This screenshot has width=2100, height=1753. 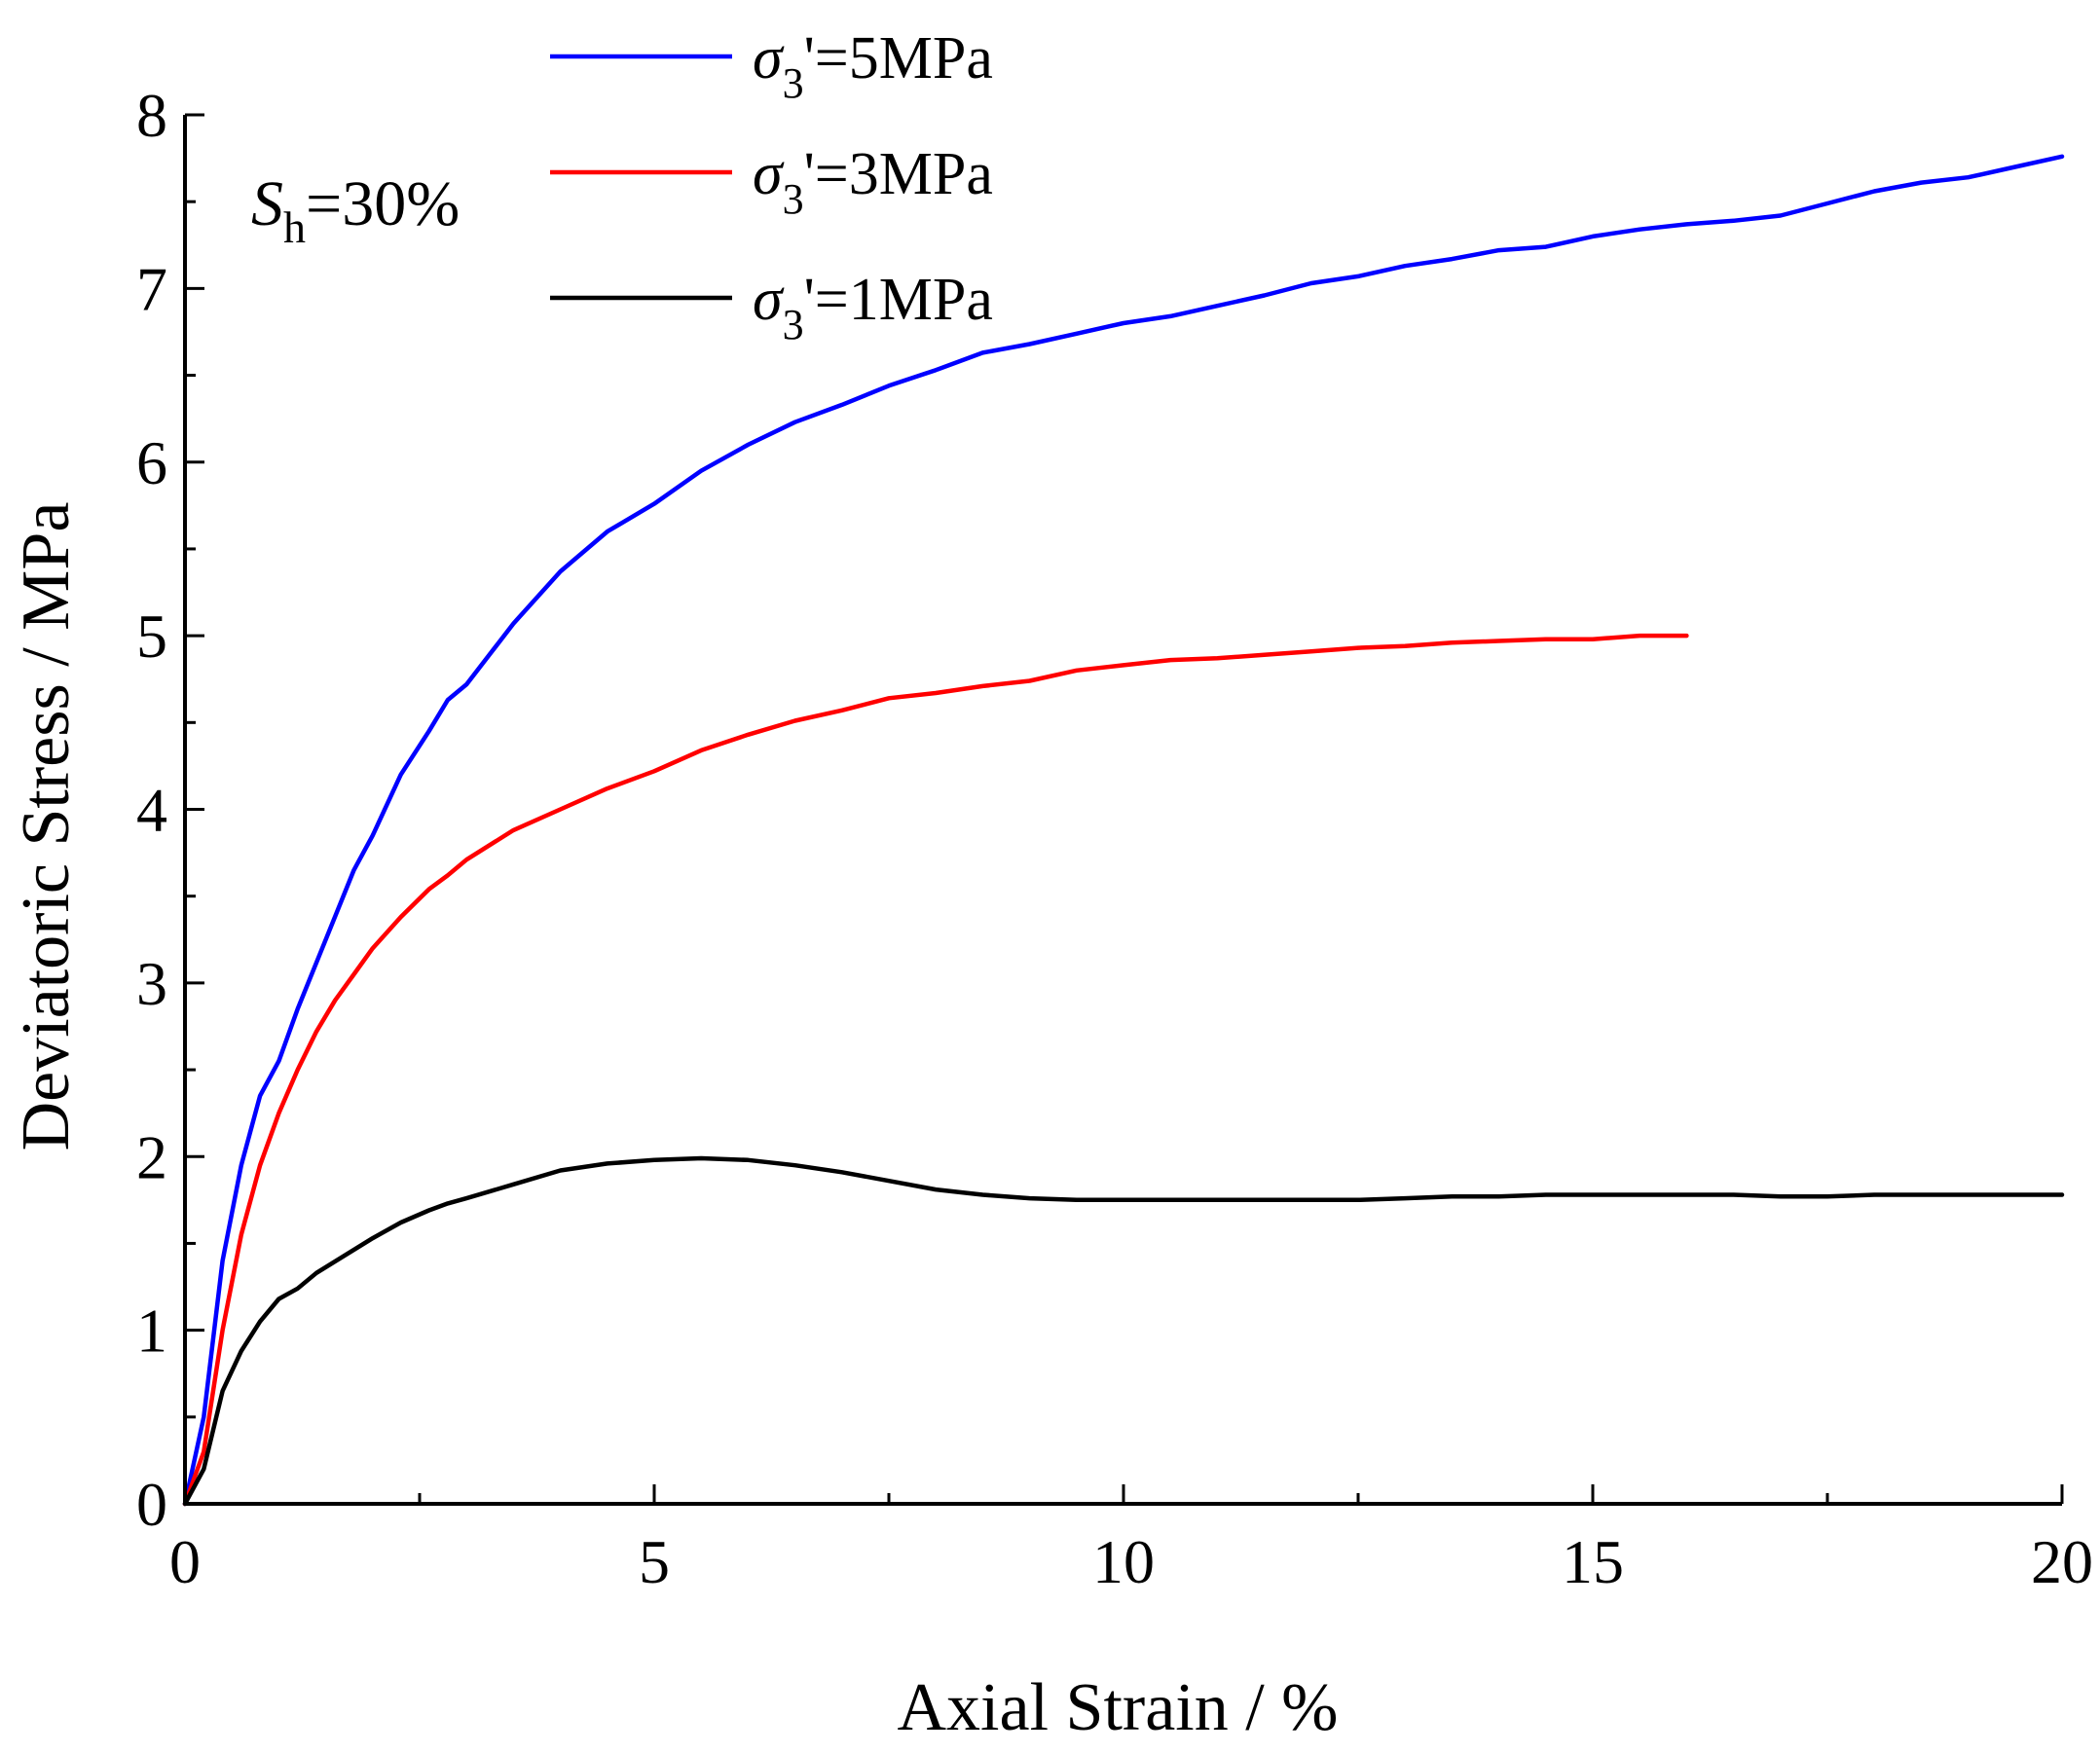 I want to click on y-tick-label: 3, so click(x=151, y=983).